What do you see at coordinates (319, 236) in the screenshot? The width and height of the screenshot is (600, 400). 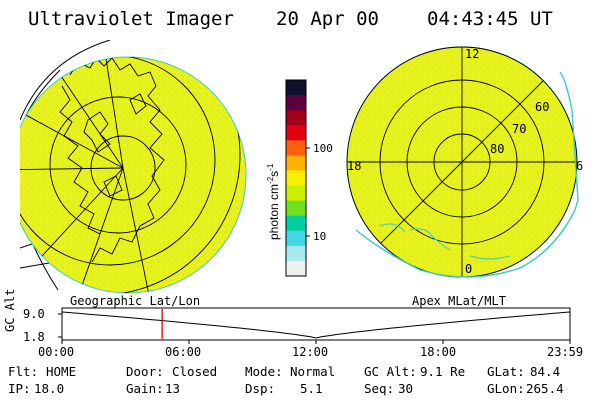 I see `colorbar-tick-10: 10` at bounding box center [319, 236].